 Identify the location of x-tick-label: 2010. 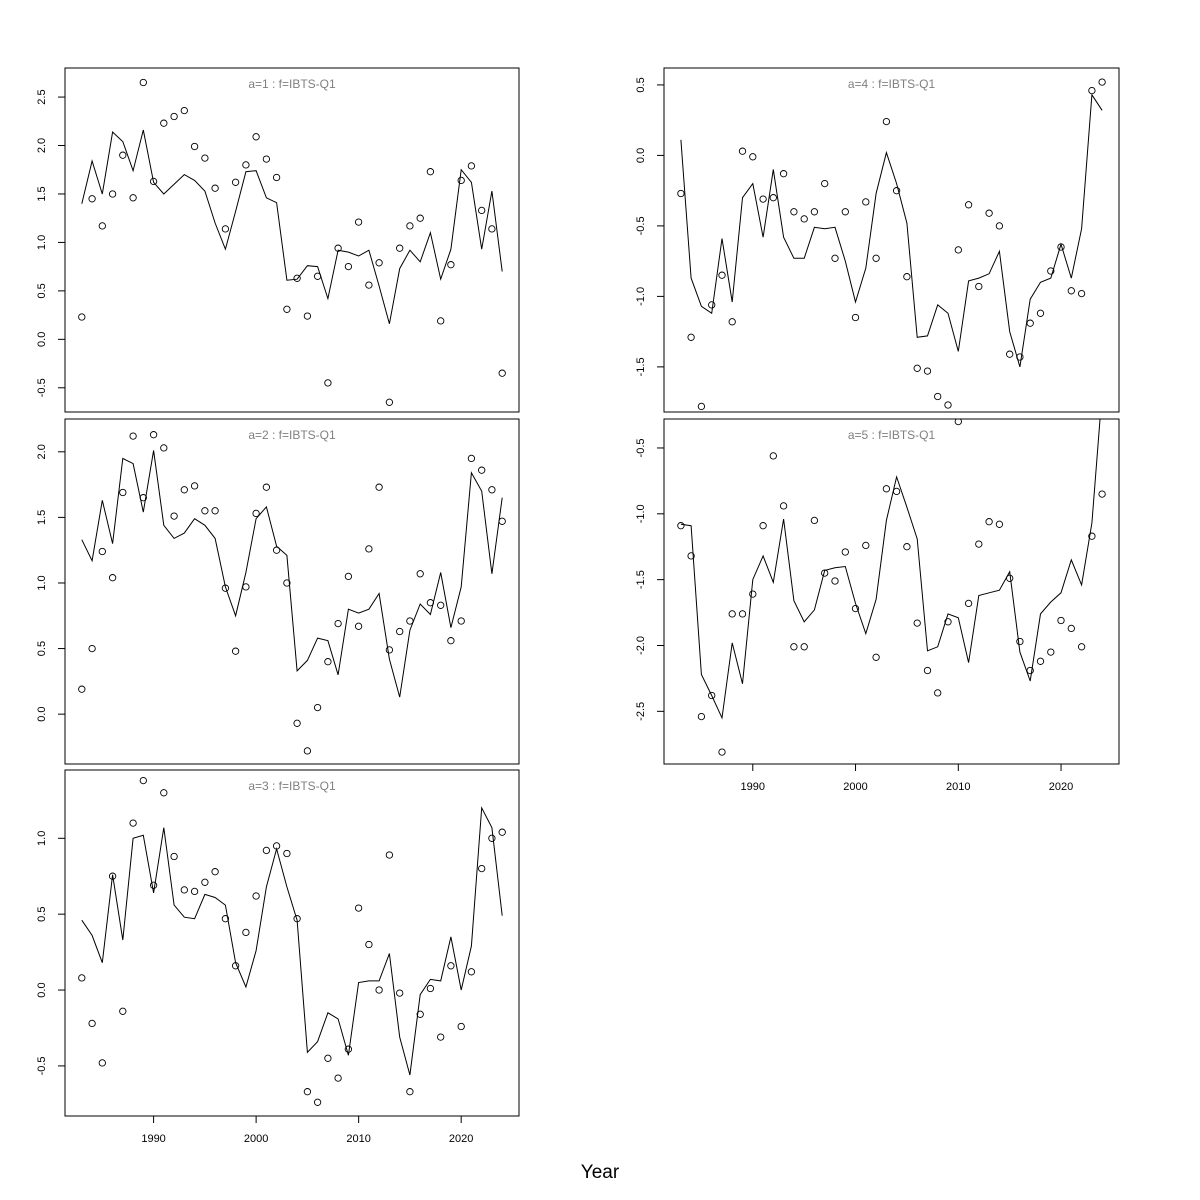
(358, 1139).